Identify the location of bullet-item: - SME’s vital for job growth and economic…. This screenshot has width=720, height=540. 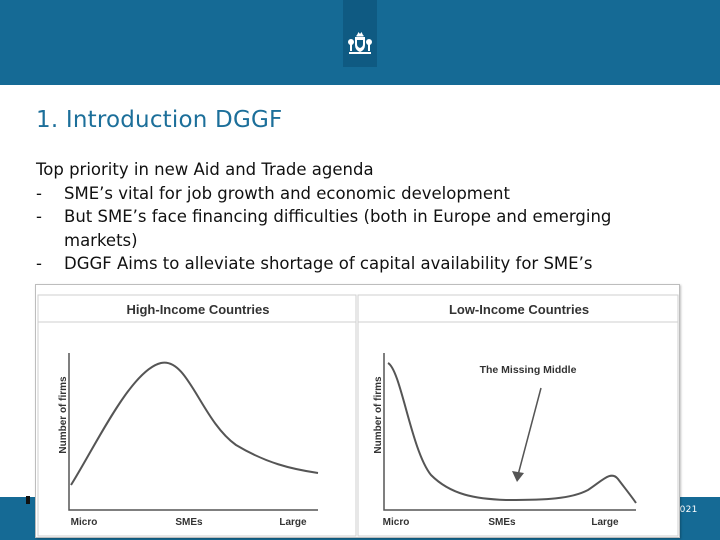
(356, 194).